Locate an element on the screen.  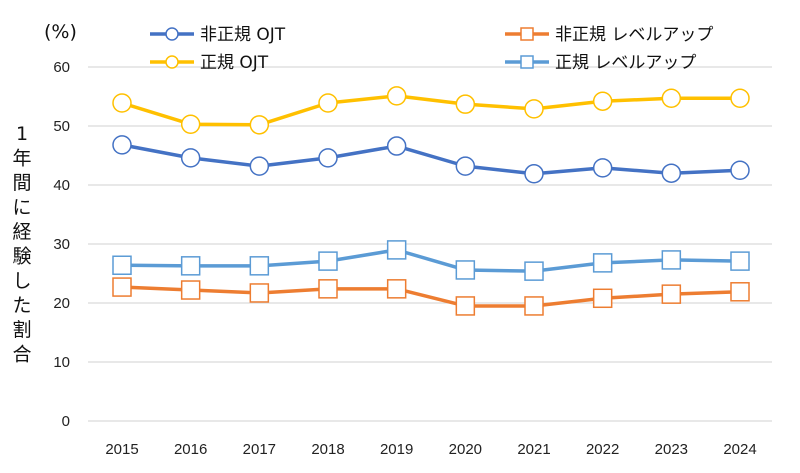
legend-label: 正規 OJT is located at coordinates (234, 63).